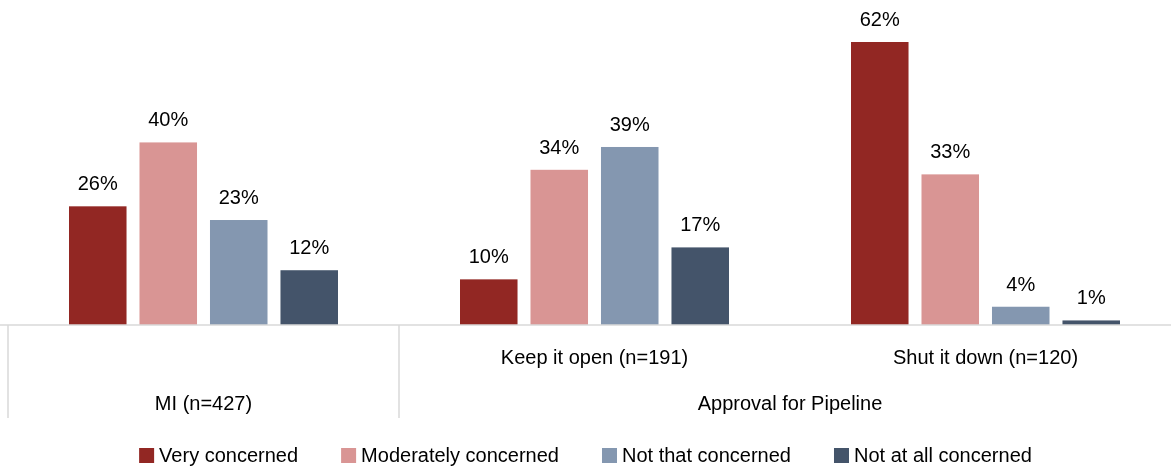 This screenshot has width=1171, height=467. Describe the element at coordinates (594, 357) in the screenshot. I see `x-tick-label: Keep it open (n=191)` at that location.